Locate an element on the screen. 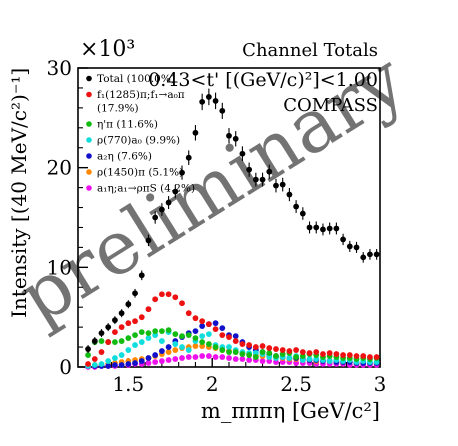 This screenshot has width=458, height=446. legend-entry: ρ(1450)π (5.1%) is located at coordinates (134, 173).